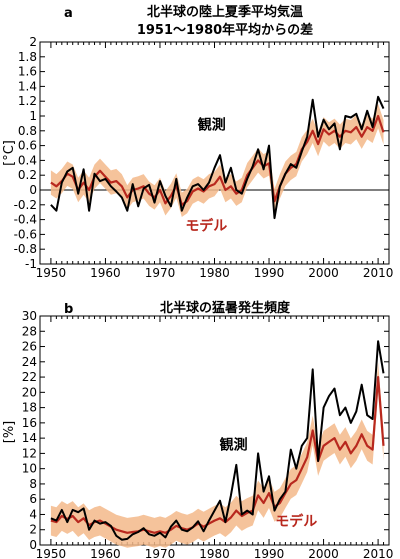  I want to click on y-tick-label: 1.2, so click(27, 101).